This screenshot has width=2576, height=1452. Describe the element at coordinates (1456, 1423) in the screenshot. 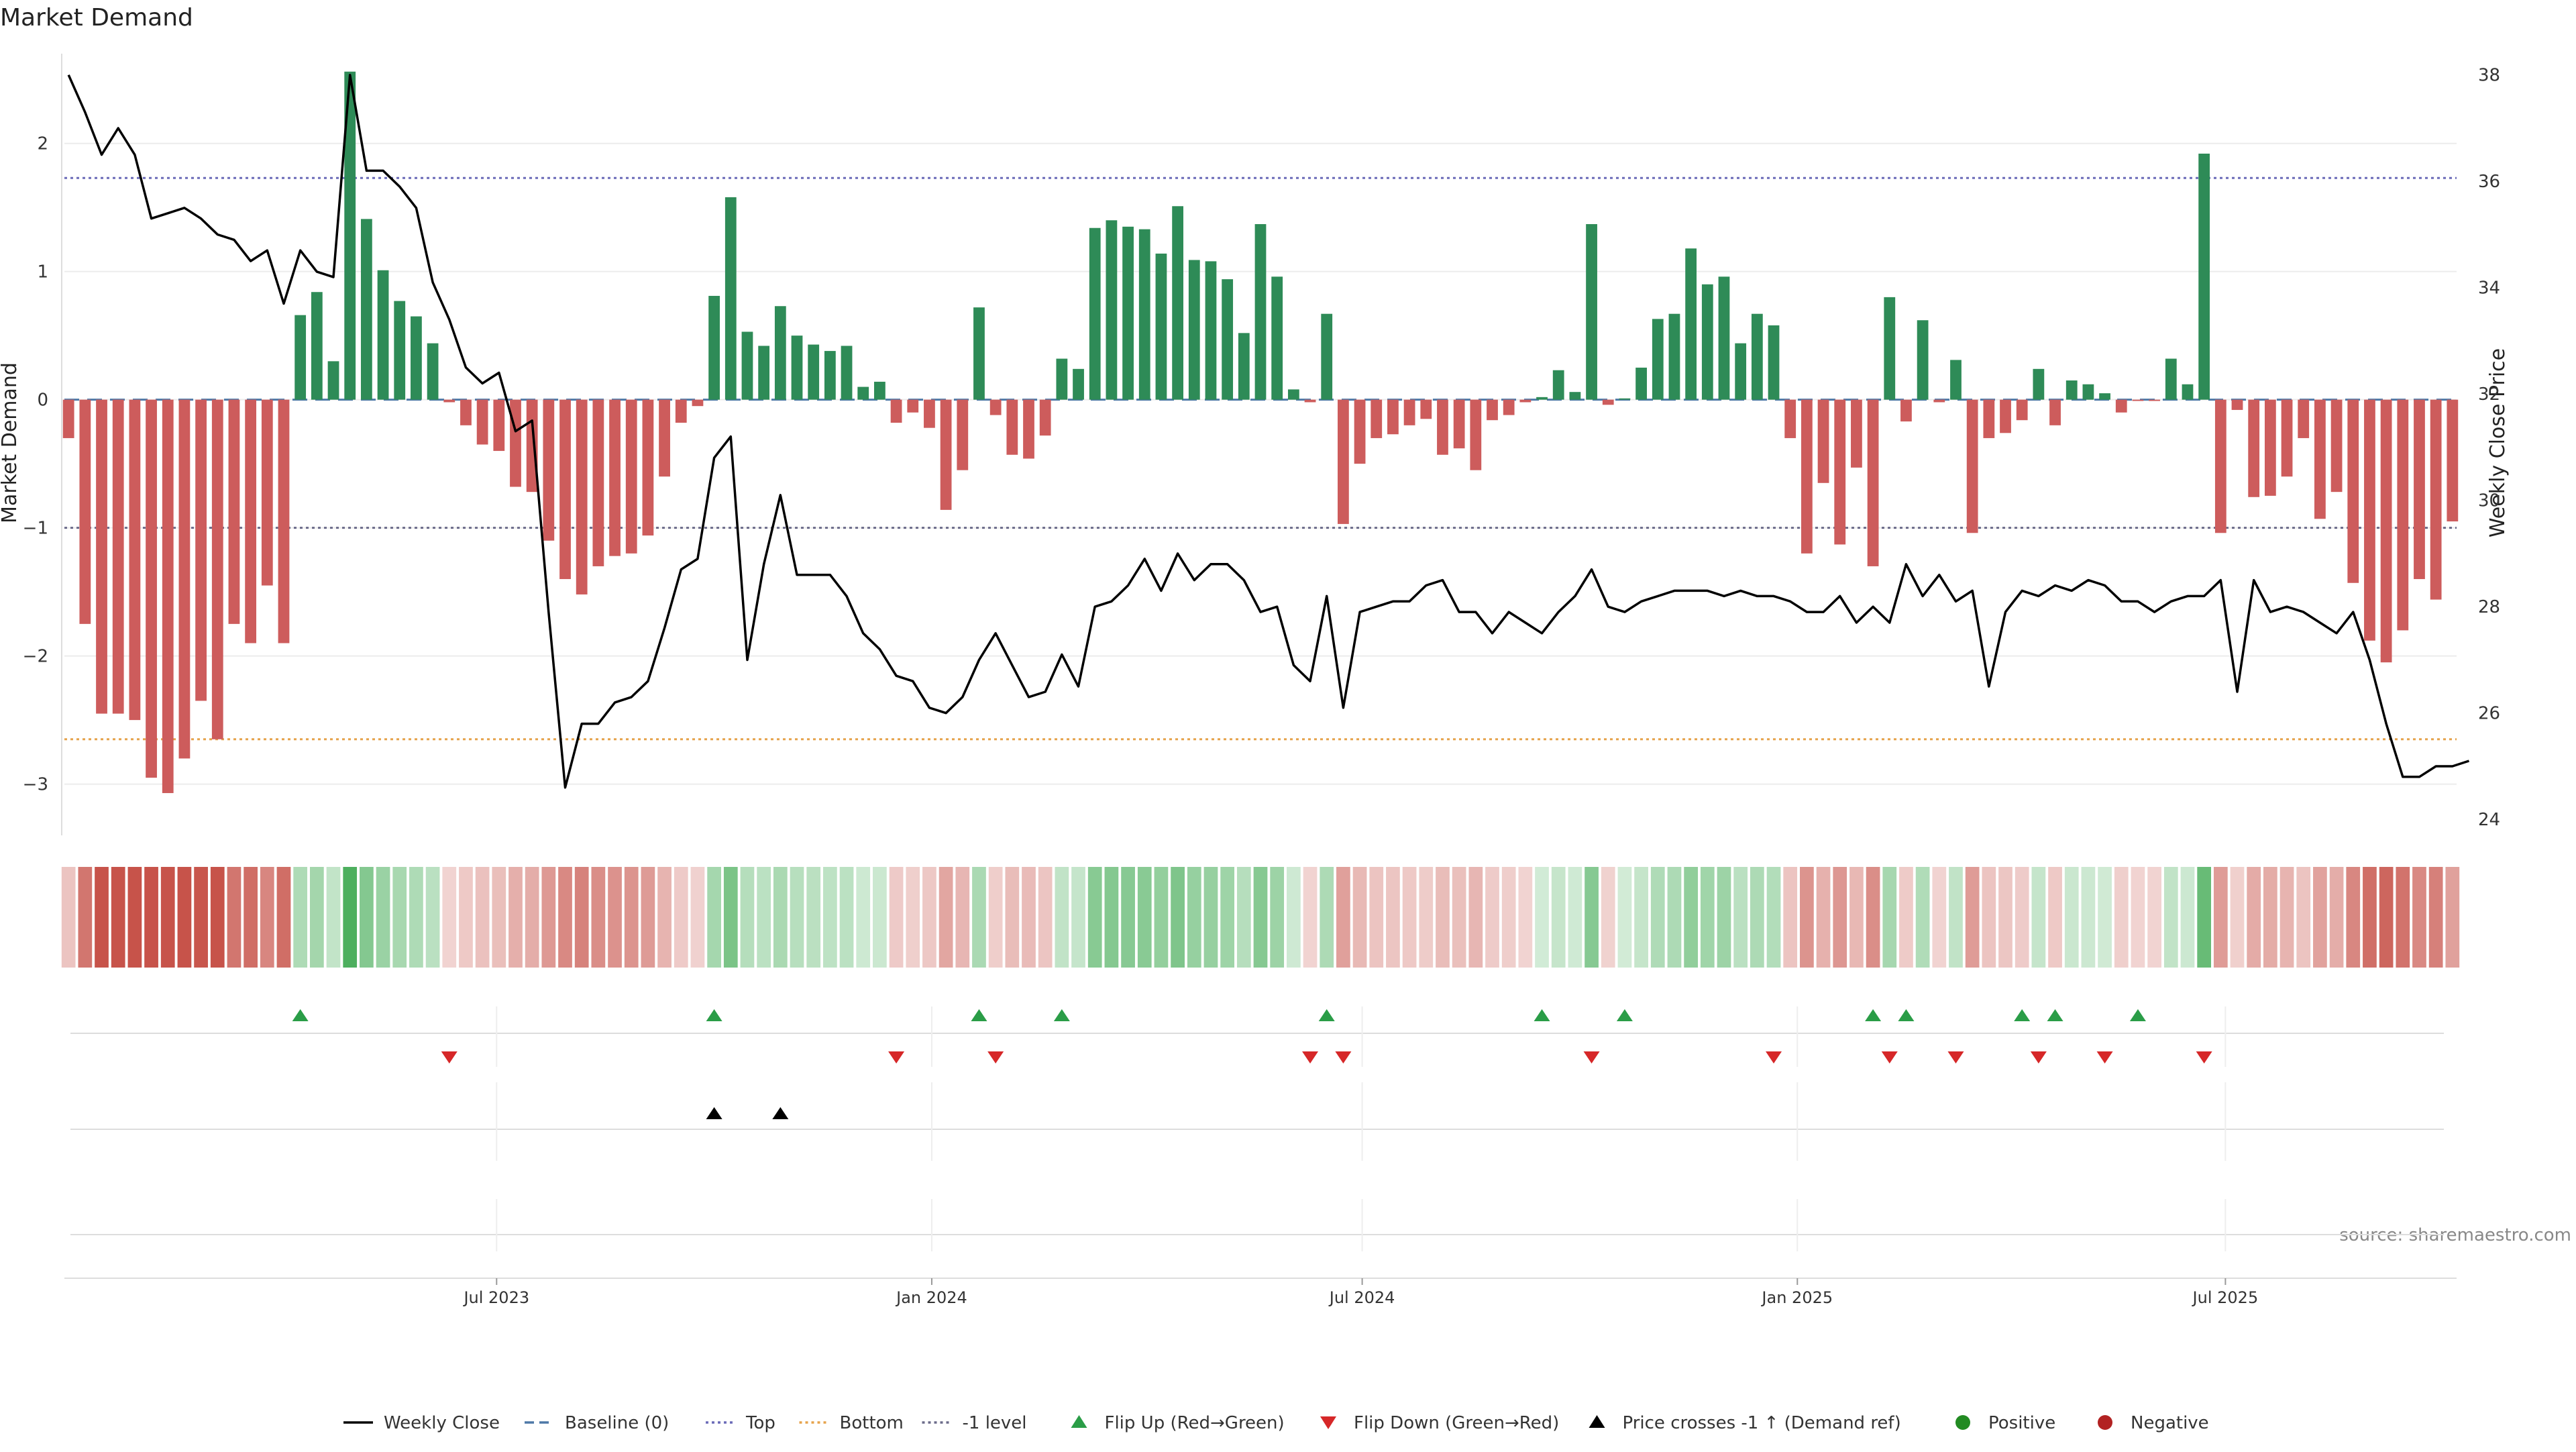

I see `legend-label: Flip Down (Green→Red)` at that location.